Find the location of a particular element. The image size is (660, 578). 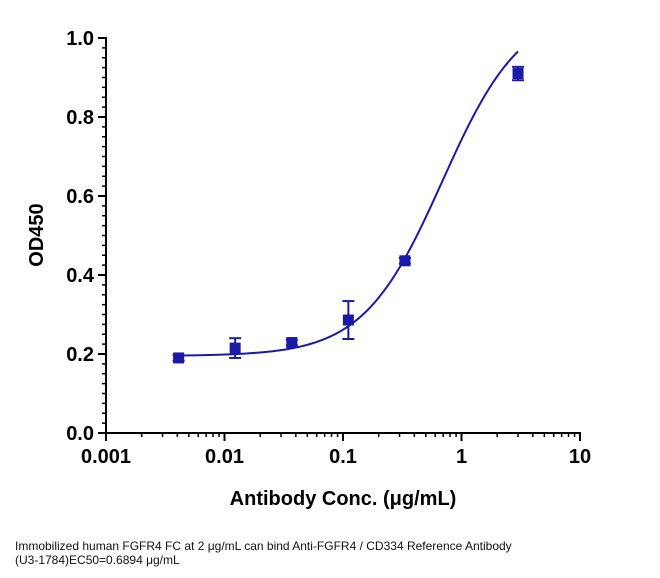

y-tick-label: 0.0 is located at coordinates (80, 434).